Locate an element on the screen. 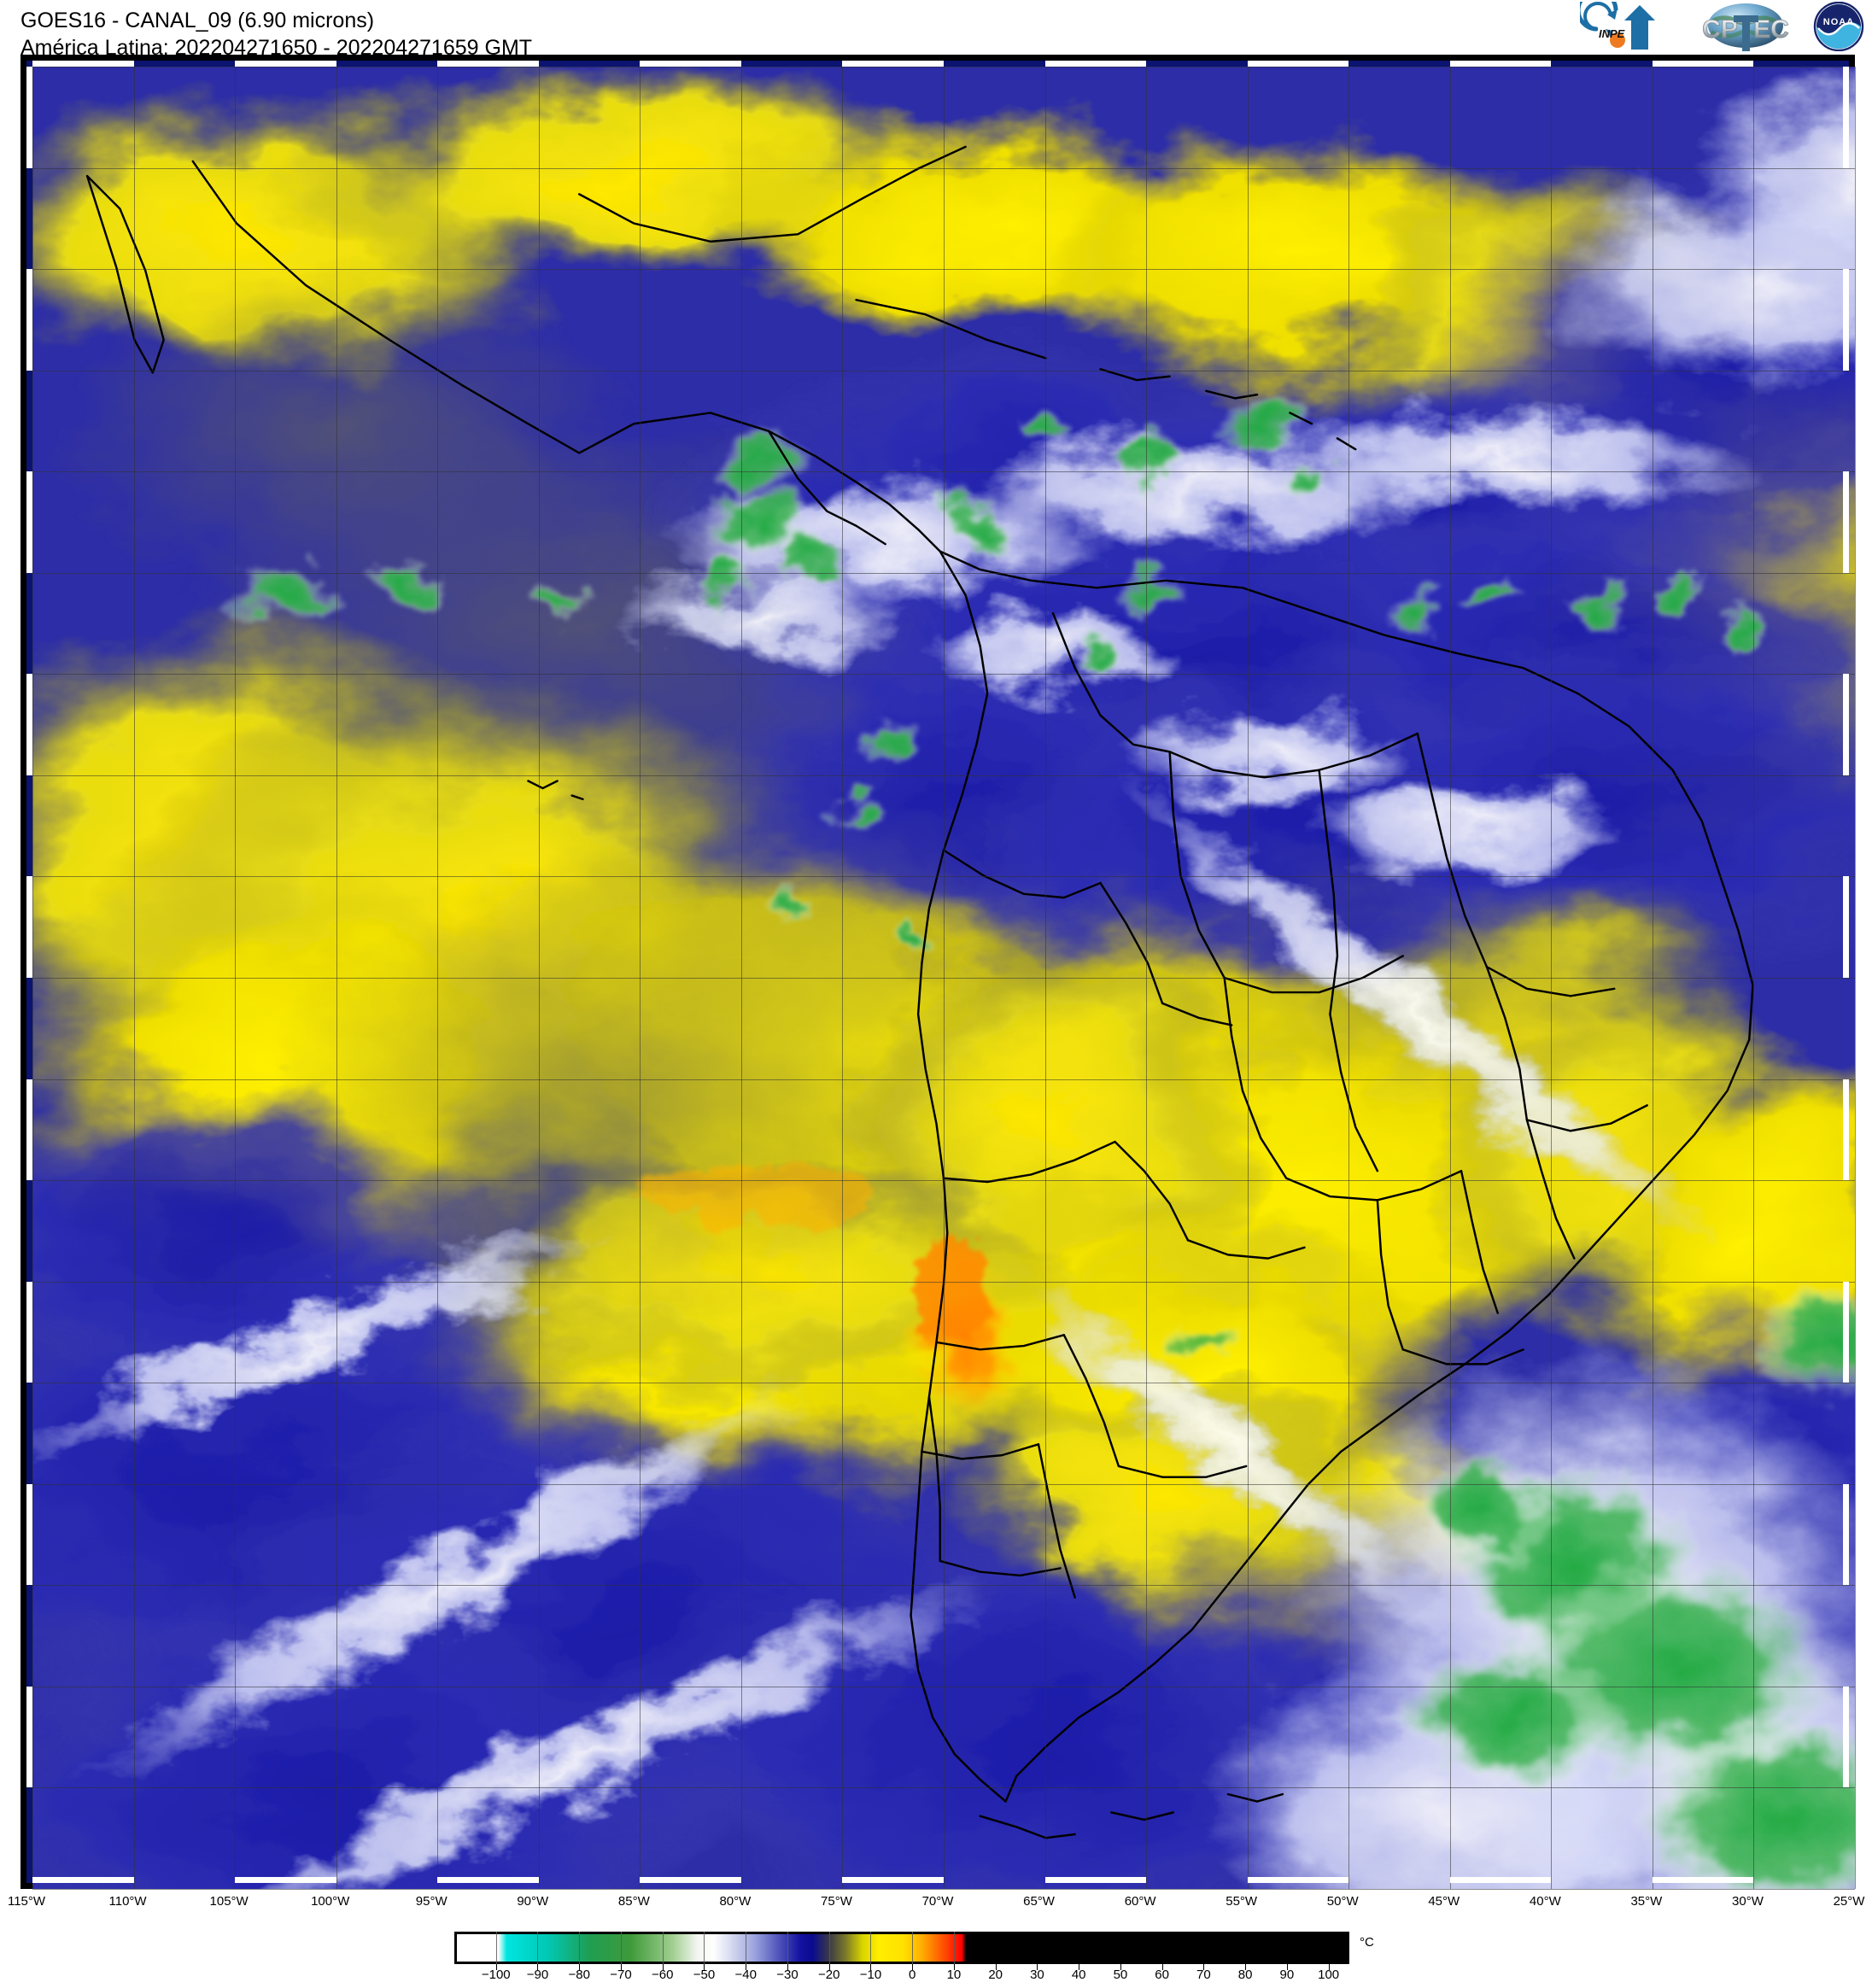 This screenshot has width=1872, height=1988. longitude-tick-label: 55°W is located at coordinates (1242, 1901).